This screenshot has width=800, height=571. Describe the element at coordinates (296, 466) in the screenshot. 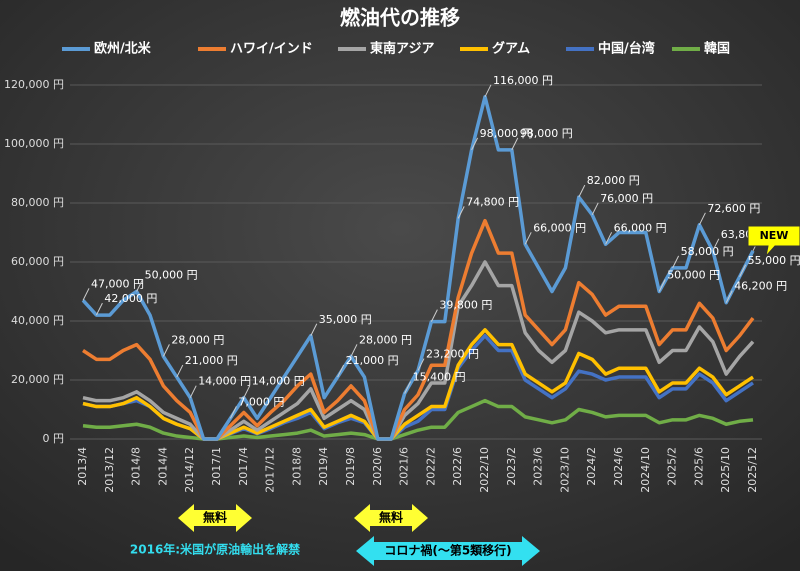

I see `x-tick-label: 2018/8` at that location.